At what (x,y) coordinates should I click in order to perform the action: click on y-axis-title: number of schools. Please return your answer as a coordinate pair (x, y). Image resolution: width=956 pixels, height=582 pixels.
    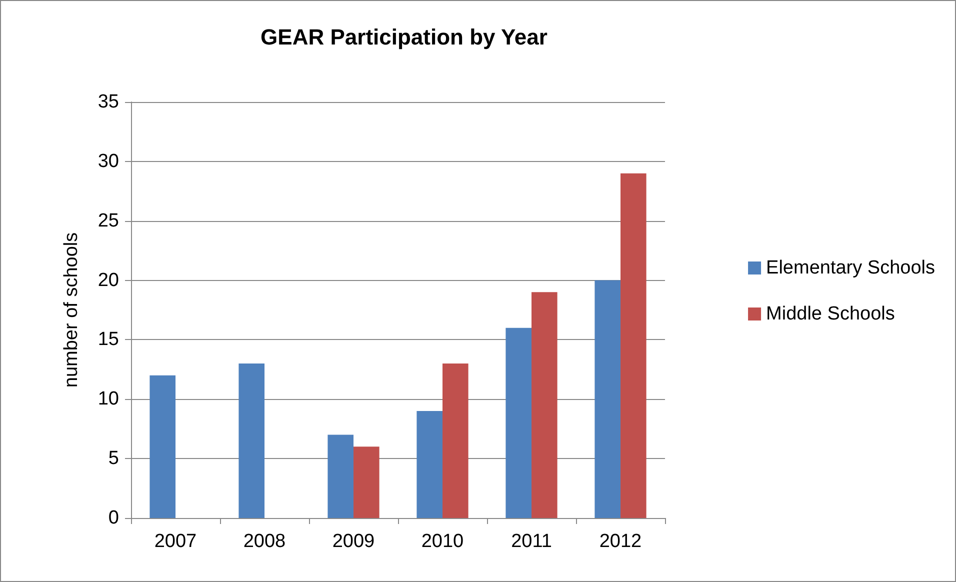
    Looking at the image, I should click on (71, 310).